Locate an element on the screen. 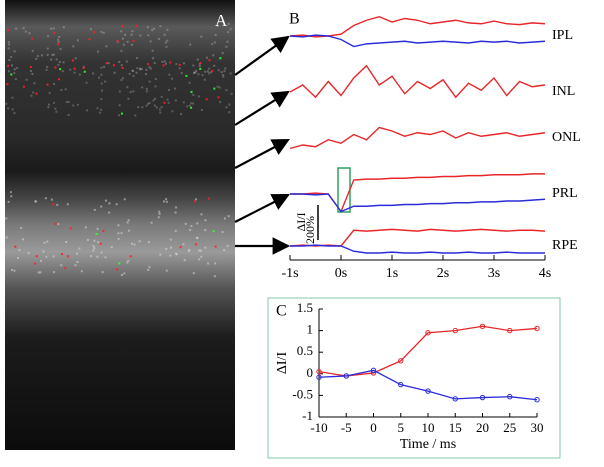 The width and height of the screenshot is (604, 467). y-tick-label: -0.5 is located at coordinates (302, 393).